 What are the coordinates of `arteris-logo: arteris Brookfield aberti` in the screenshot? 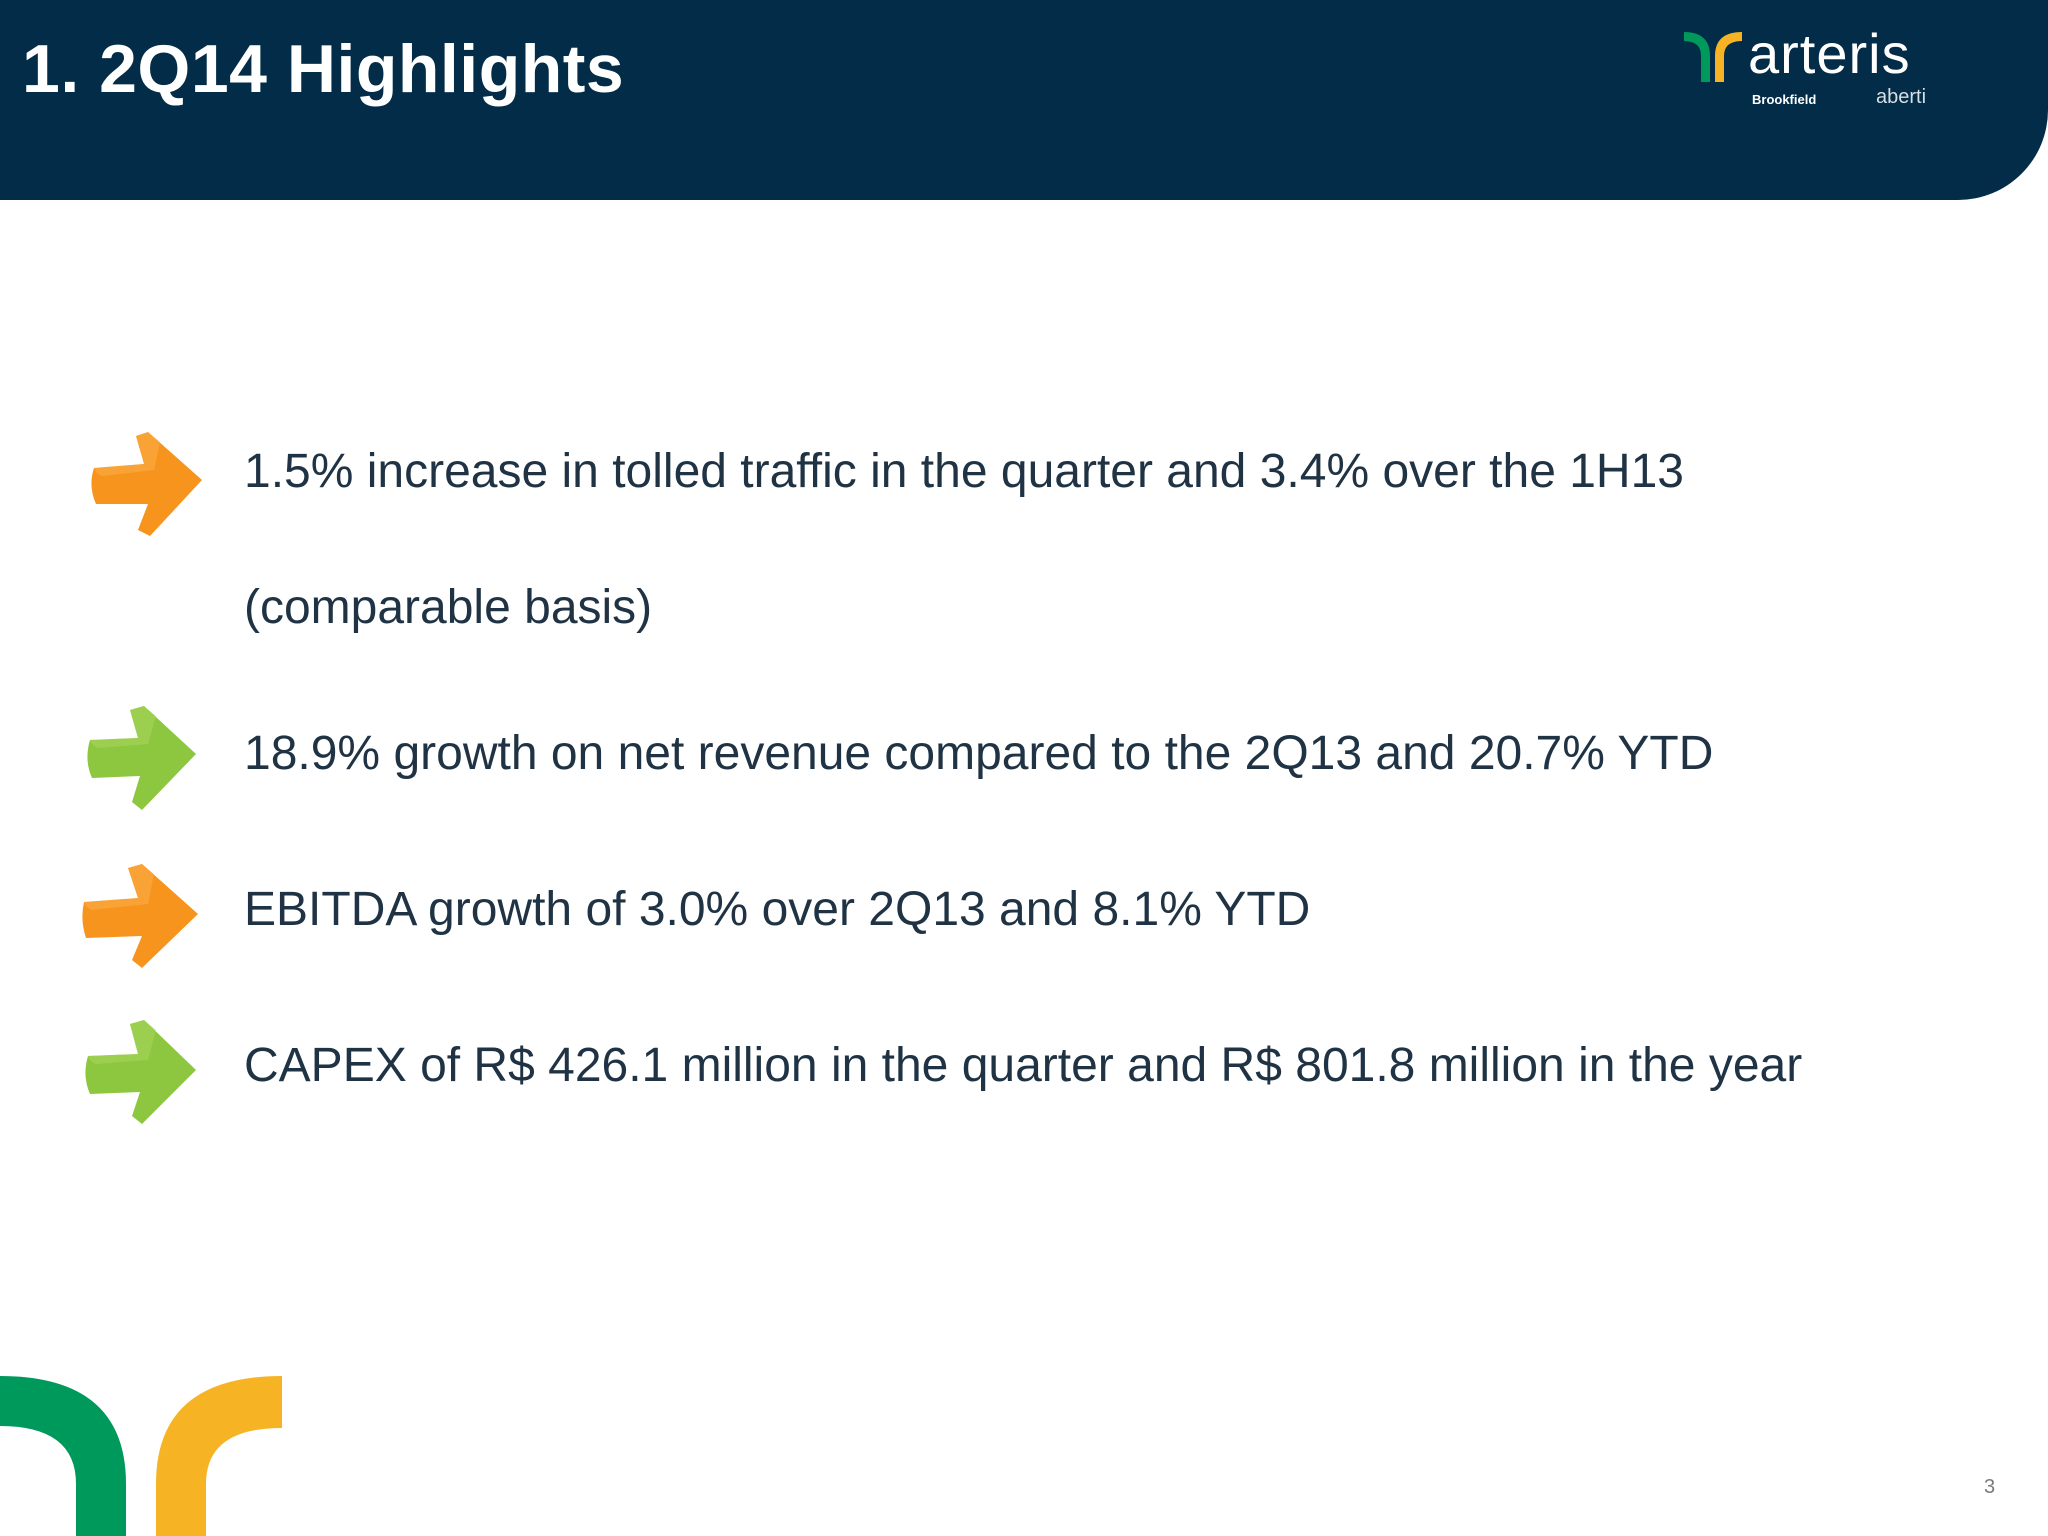 It's located at (1815, 72).